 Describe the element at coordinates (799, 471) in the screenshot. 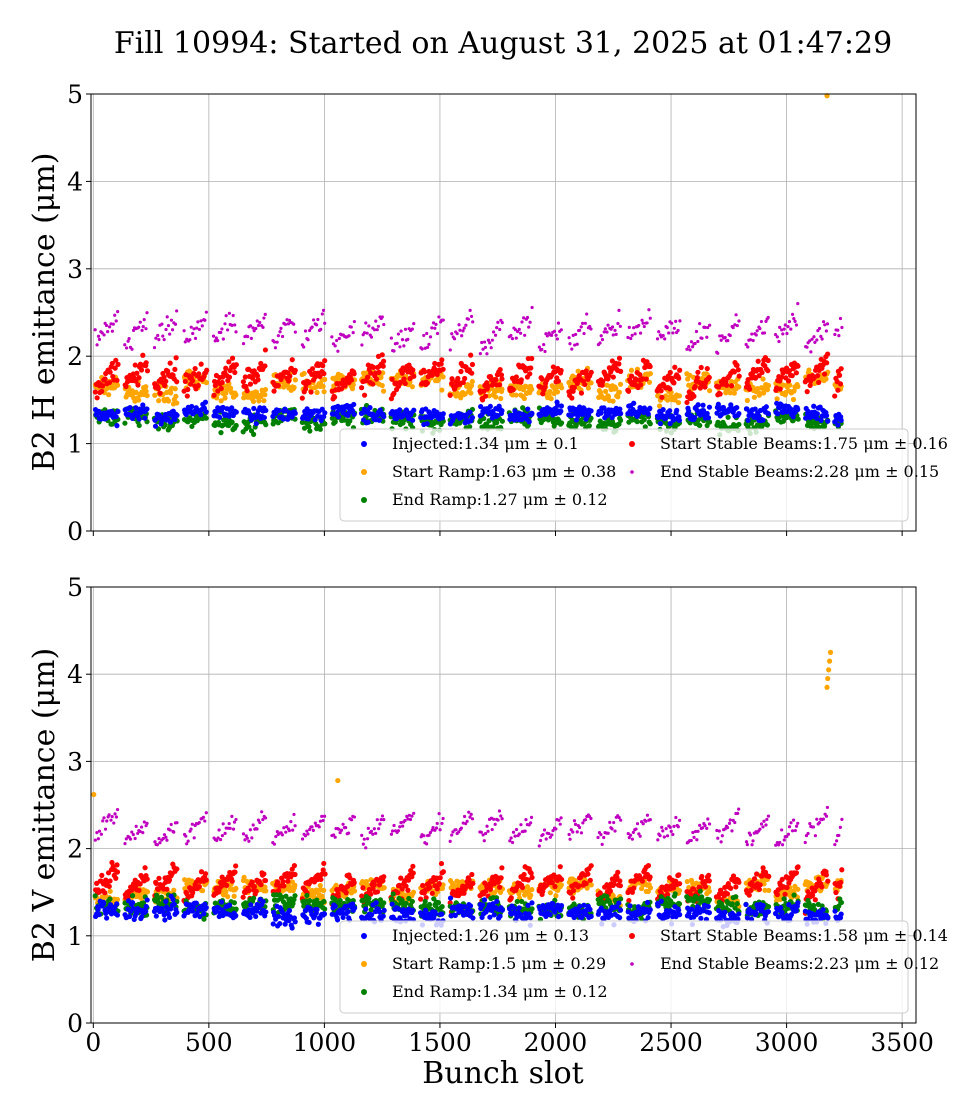

I see `legend-label-end_stable: End Stable Beams:2.28 μm ± 0.15` at that location.